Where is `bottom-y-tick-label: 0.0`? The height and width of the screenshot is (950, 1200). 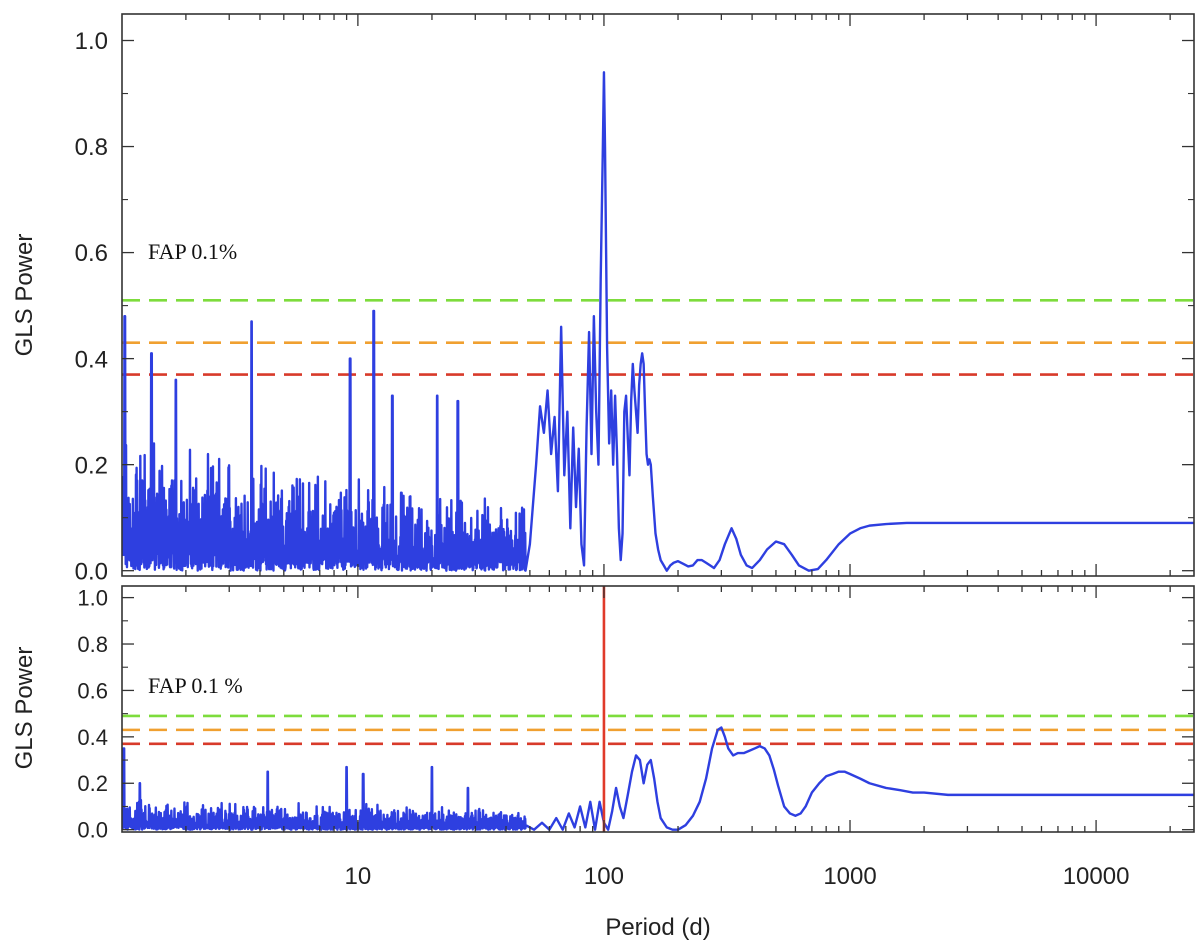 bottom-y-tick-label: 0.0 is located at coordinates (92, 830).